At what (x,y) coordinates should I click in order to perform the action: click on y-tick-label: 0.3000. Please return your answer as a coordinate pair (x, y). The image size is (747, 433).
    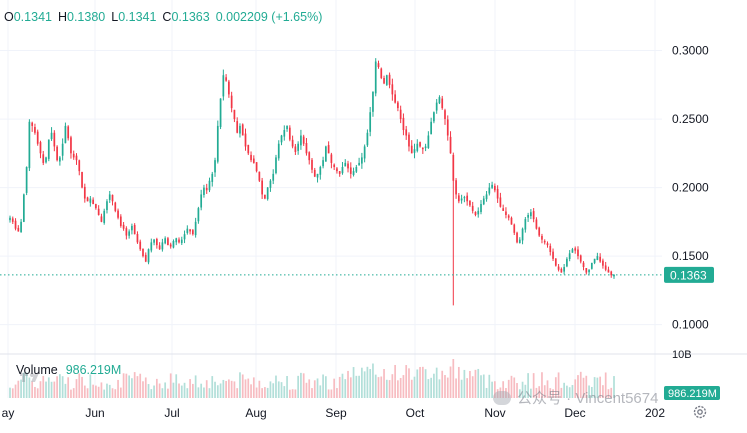
    Looking at the image, I should click on (690, 51).